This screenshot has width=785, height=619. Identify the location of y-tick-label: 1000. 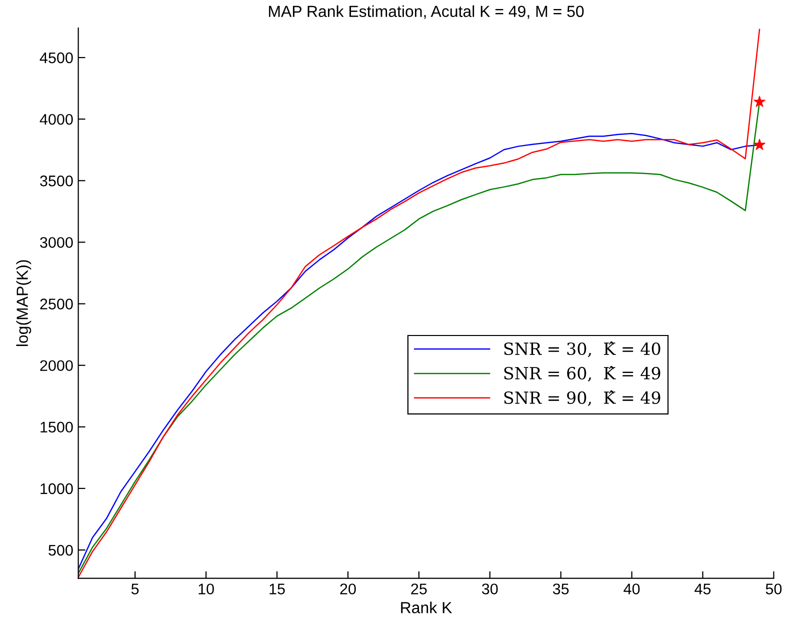
(56, 488).